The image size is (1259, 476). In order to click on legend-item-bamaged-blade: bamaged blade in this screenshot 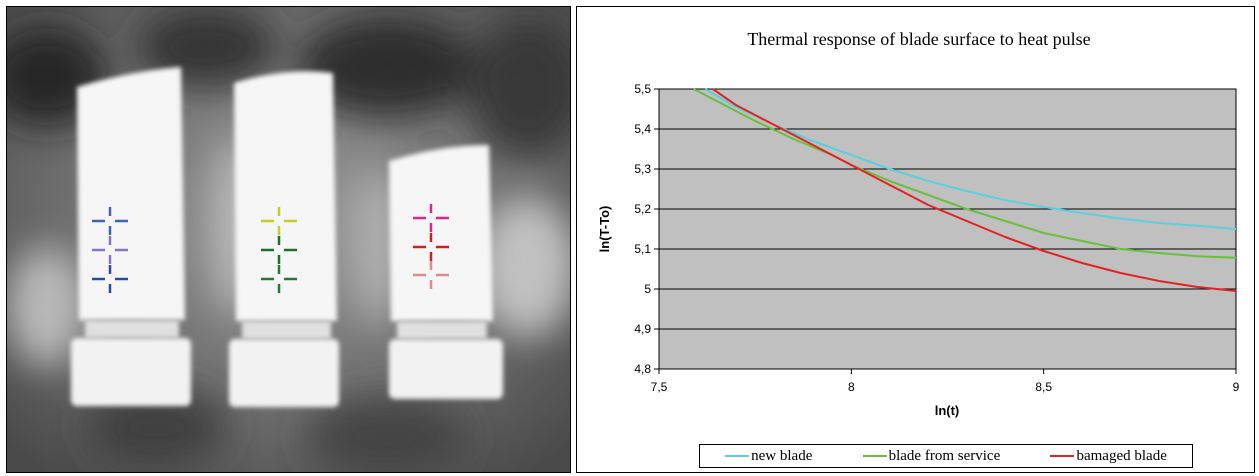, I will do `click(1108, 456)`.